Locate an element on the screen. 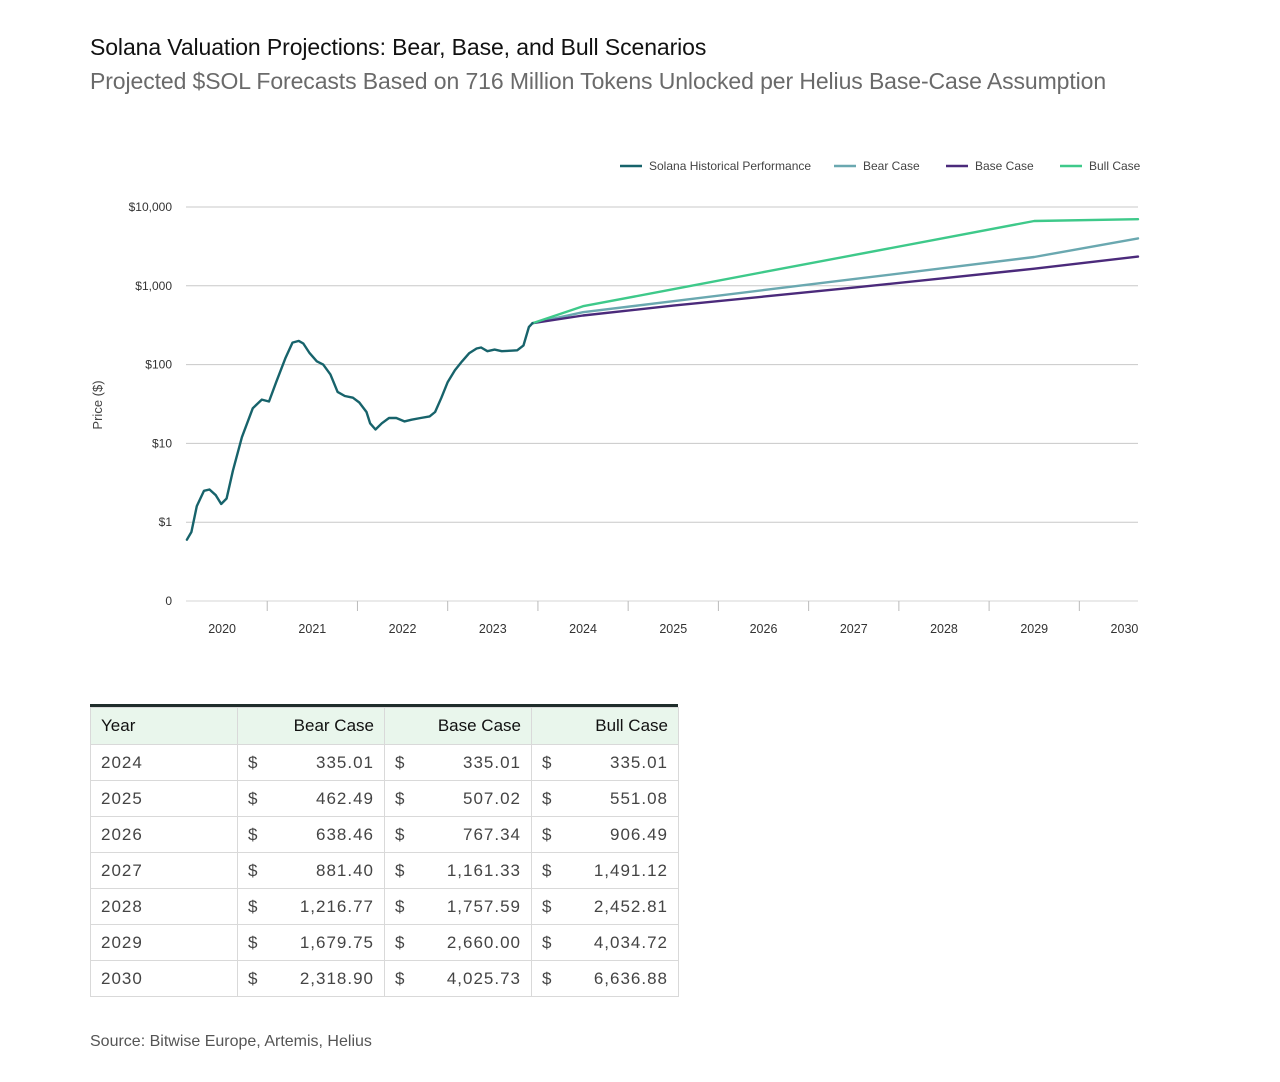 The width and height of the screenshot is (1280, 1082). row-year: 2027 is located at coordinates (164, 870).